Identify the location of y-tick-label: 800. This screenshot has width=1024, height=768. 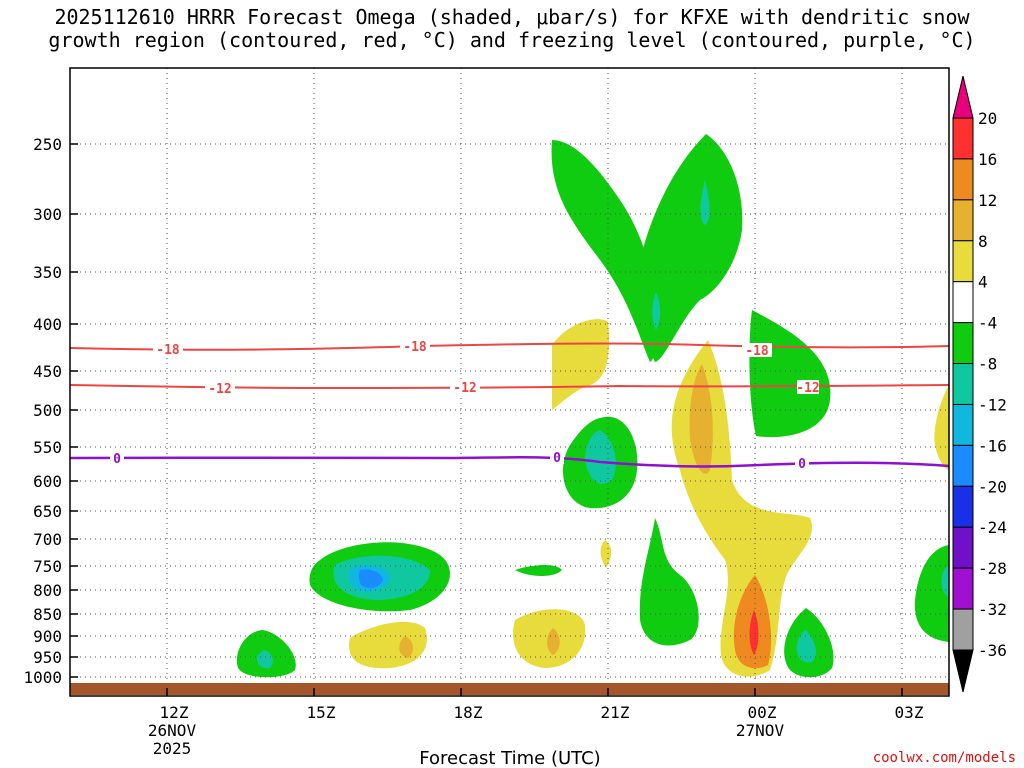
(47, 590).